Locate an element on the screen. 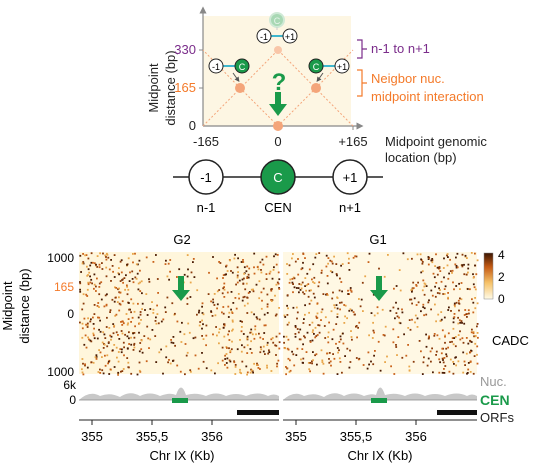 Image resolution: width=552 pixels, height=470 pixels. mini-nuc-left-center is located at coordinates (242, 66).